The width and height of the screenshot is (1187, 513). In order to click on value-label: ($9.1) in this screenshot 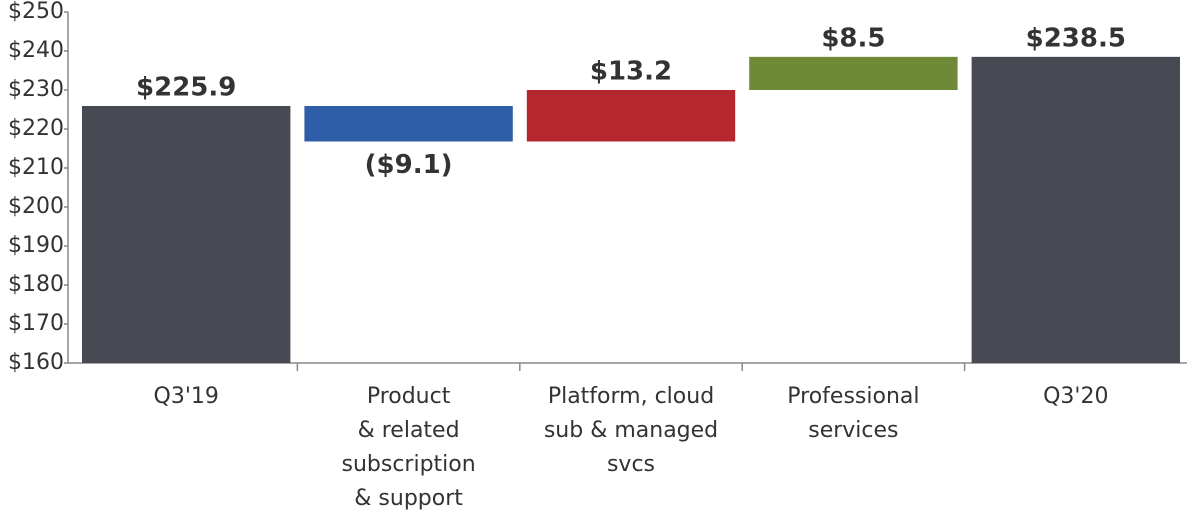, I will do `click(409, 165)`.